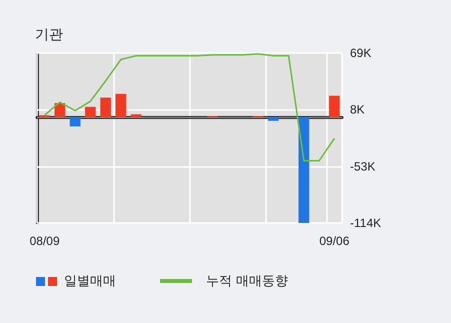 The height and width of the screenshot is (323, 451). I want to click on y-tick-label: 8K, so click(357, 109).